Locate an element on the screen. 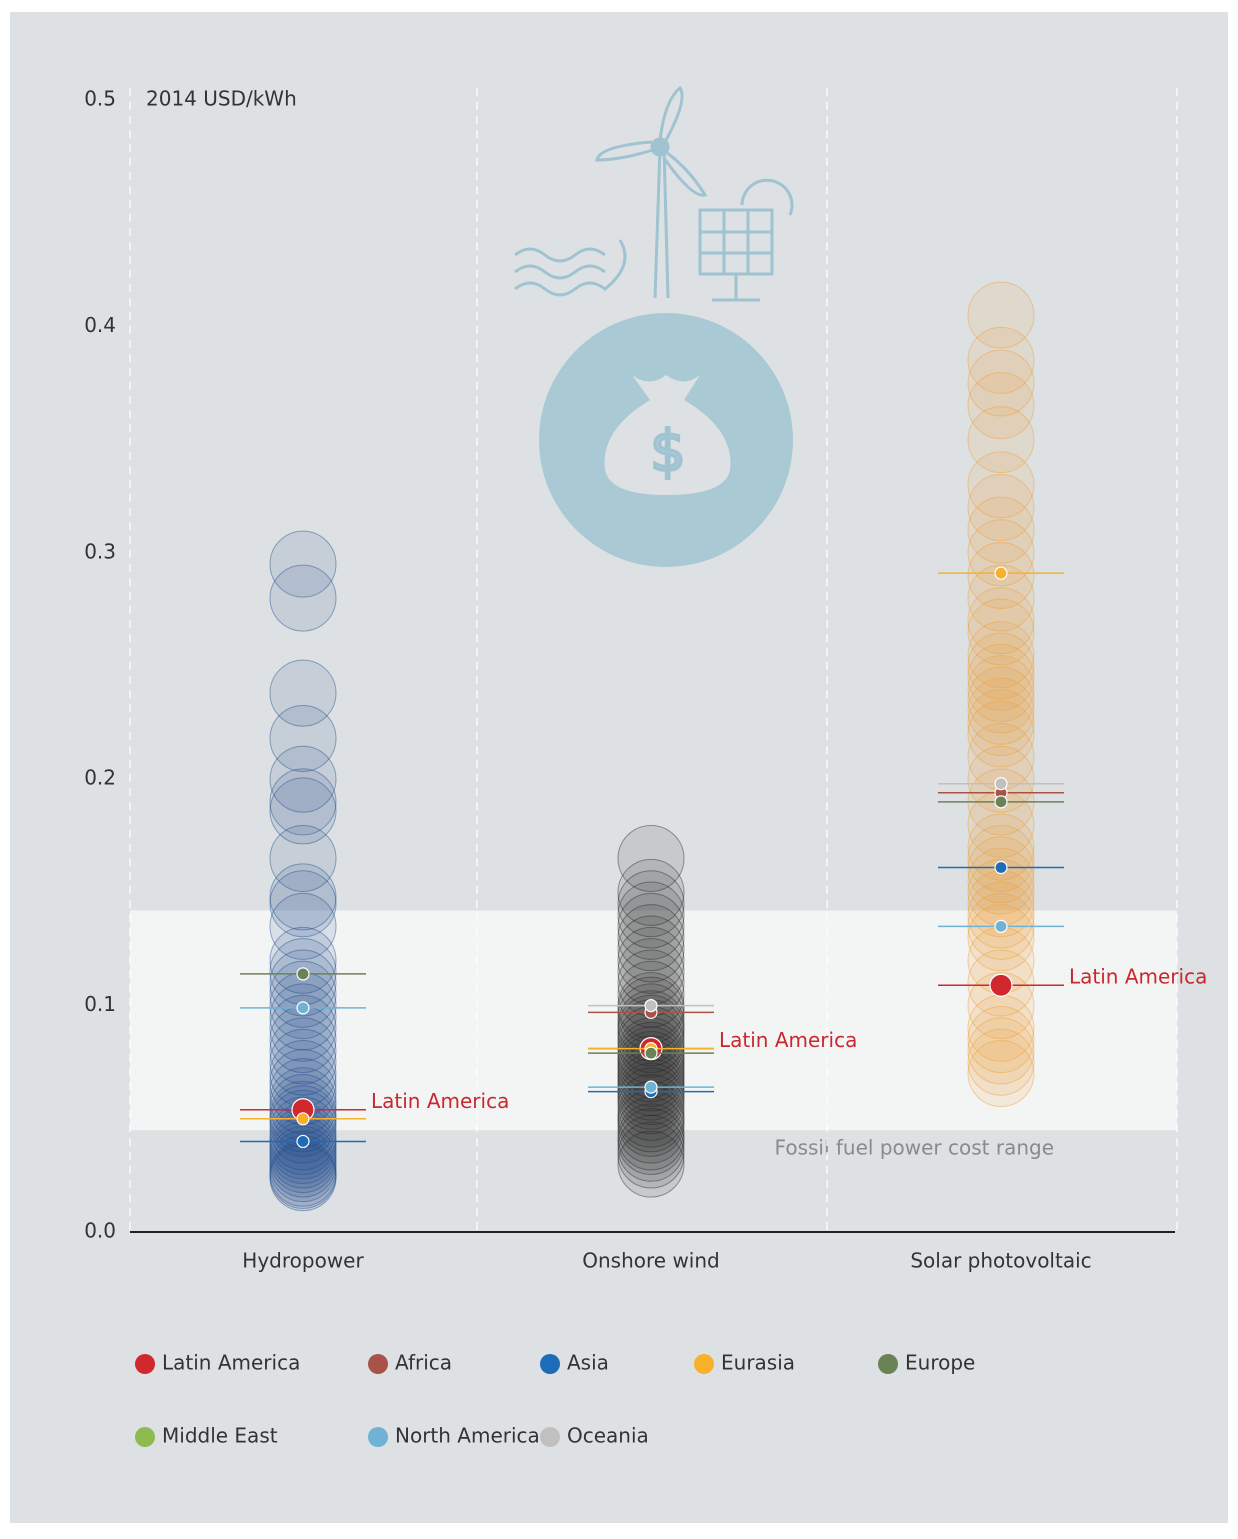 Image resolution: width=1238 pixels, height=1539 pixels. legend-label: Middle East is located at coordinates (220, 1436).